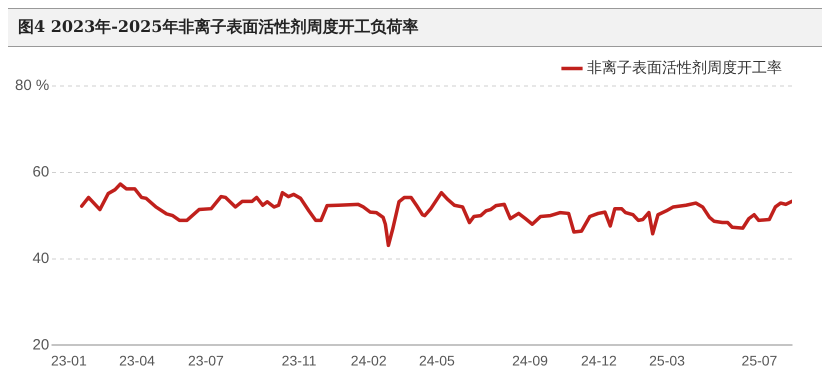 The image size is (830, 392). What do you see at coordinates (436, 360) in the screenshot?
I see `x-tick-label: 24-05` at bounding box center [436, 360].